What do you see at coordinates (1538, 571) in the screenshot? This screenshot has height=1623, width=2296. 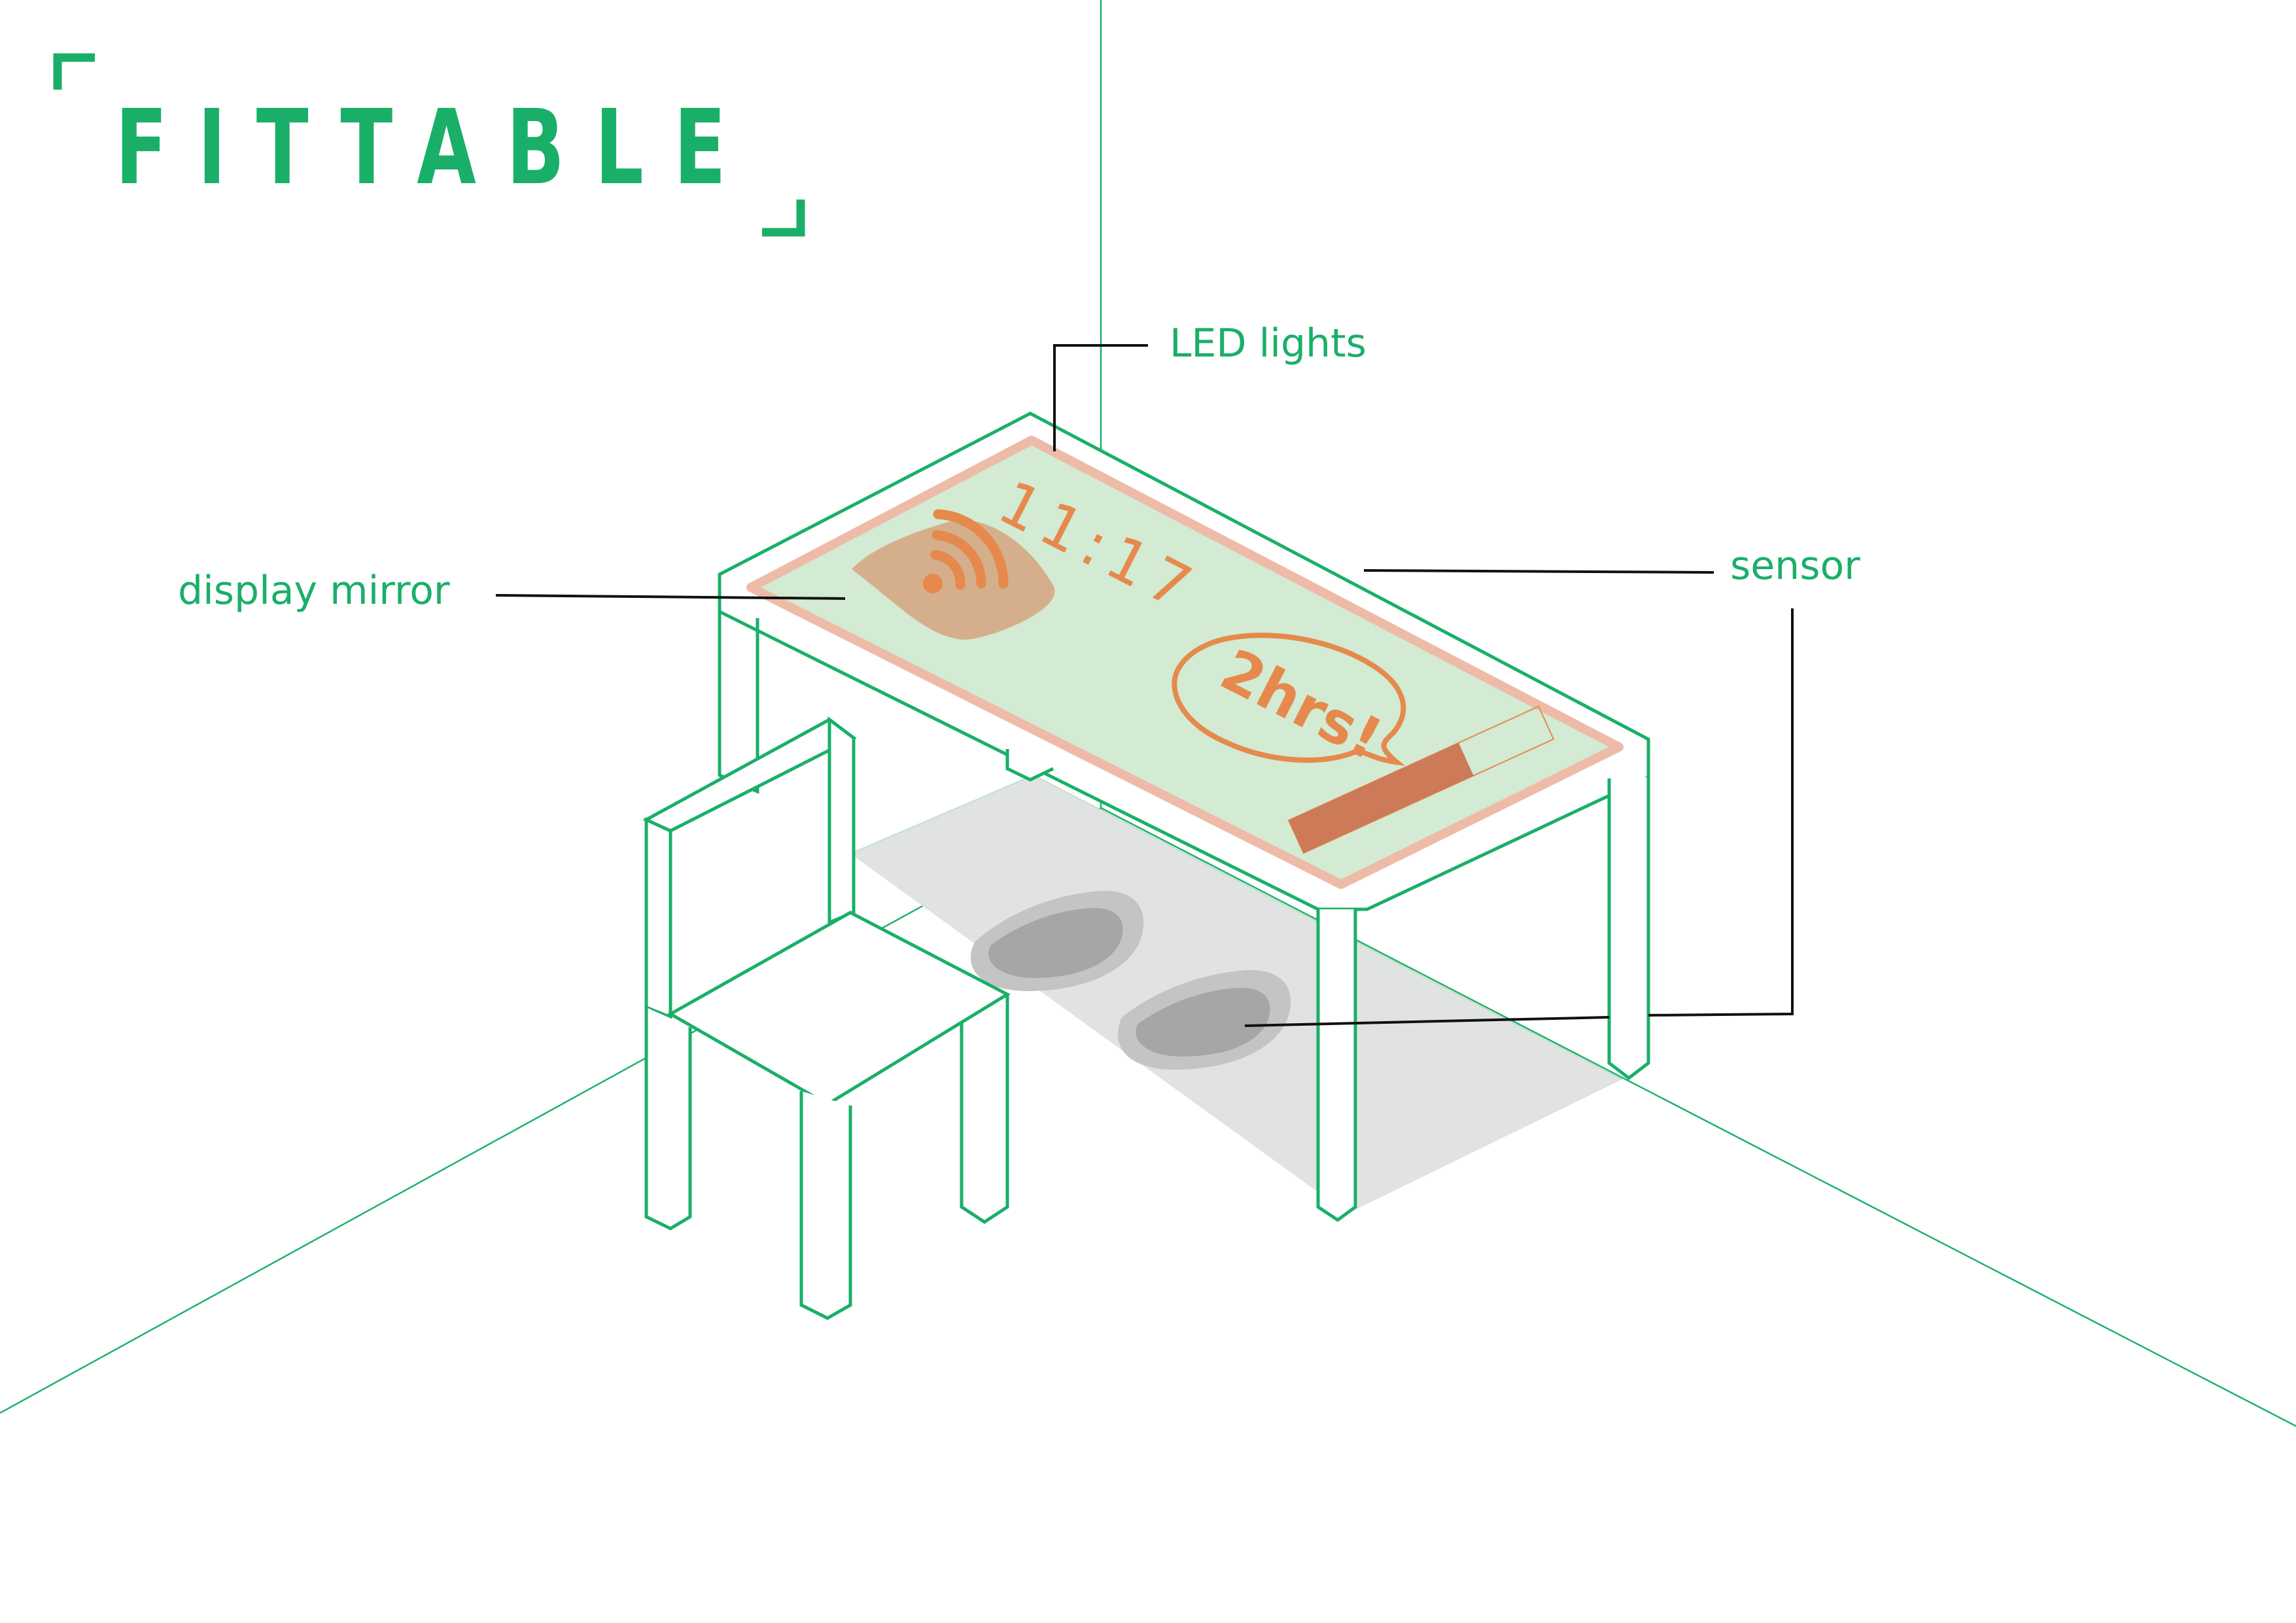 I see `sensor-leader-top` at bounding box center [1538, 571].